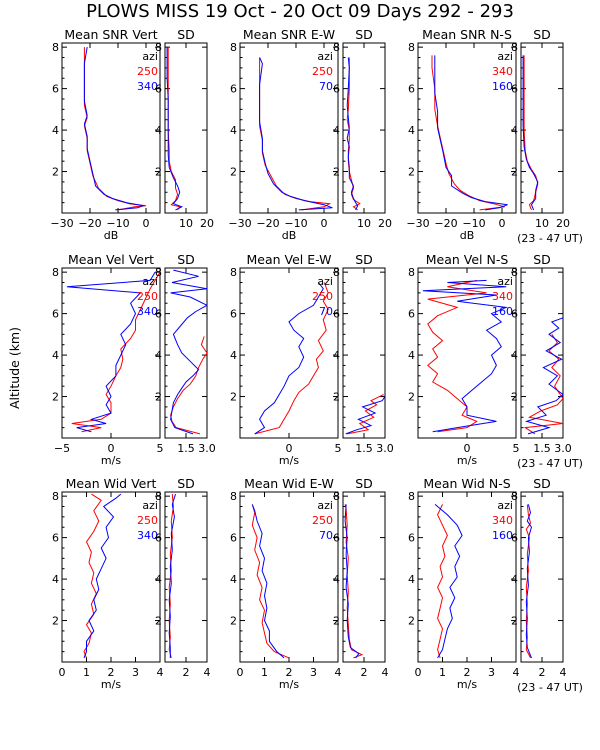 The image size is (600, 750). Describe the element at coordinates (322, 71) in the screenshot. I see `legend-entry-red: 250` at that location.